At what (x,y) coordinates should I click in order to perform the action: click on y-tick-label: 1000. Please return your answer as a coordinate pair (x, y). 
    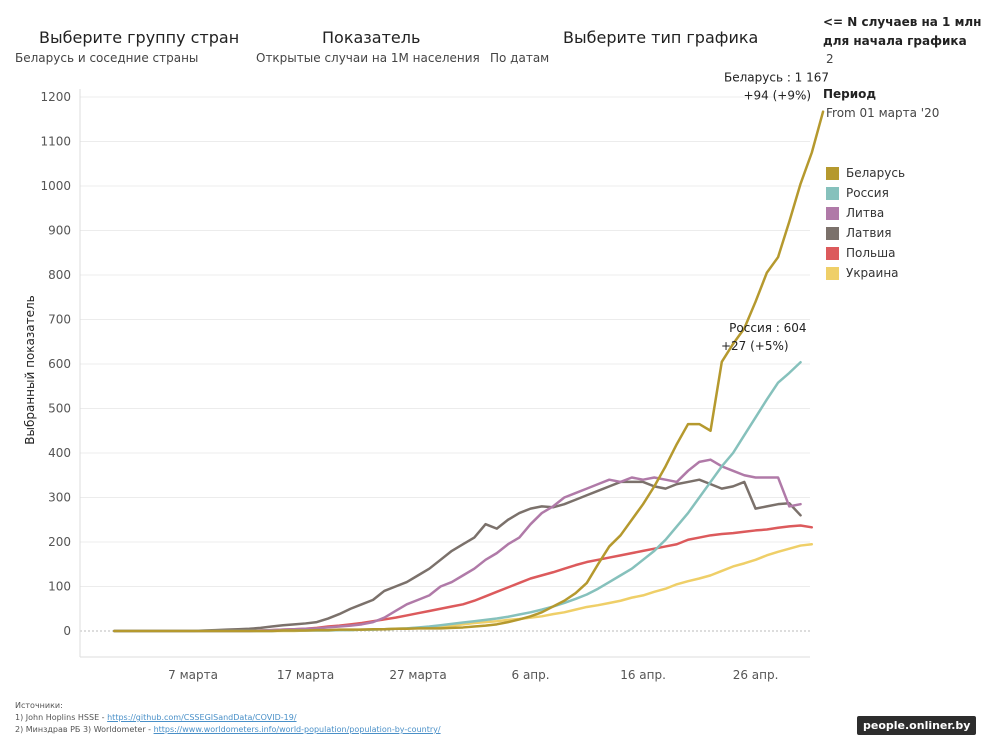
    Looking at the image, I should click on (55, 186).